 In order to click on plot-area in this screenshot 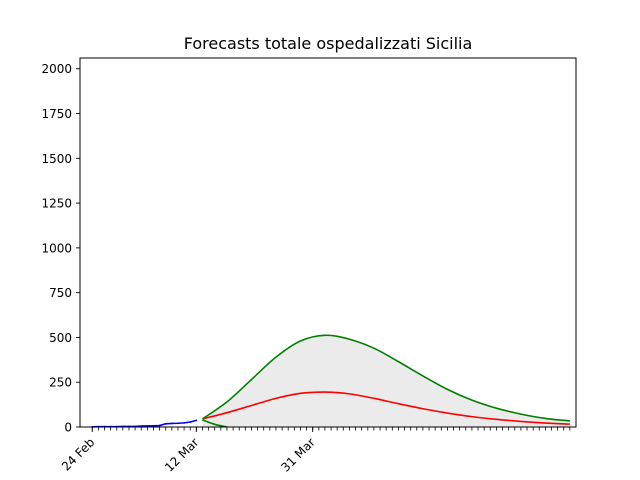, I will do `click(386, 381)`.